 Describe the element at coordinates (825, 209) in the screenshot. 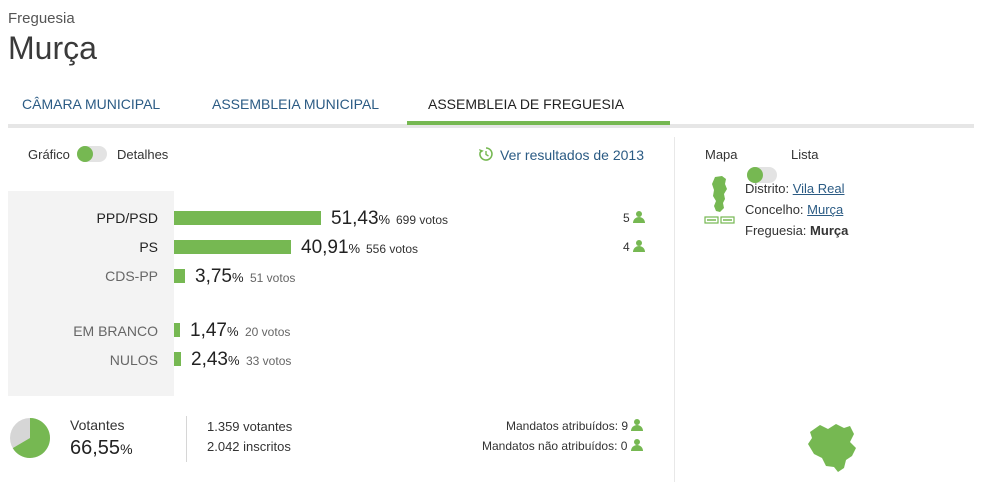

I see `county-link: Murça` at that location.